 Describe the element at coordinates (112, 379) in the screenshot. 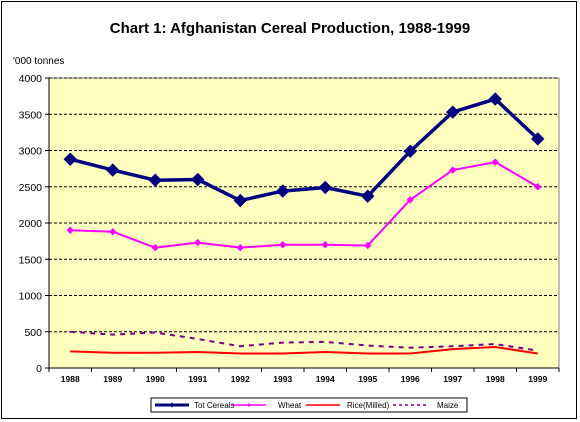

I see `x-tick-label: 1989` at that location.